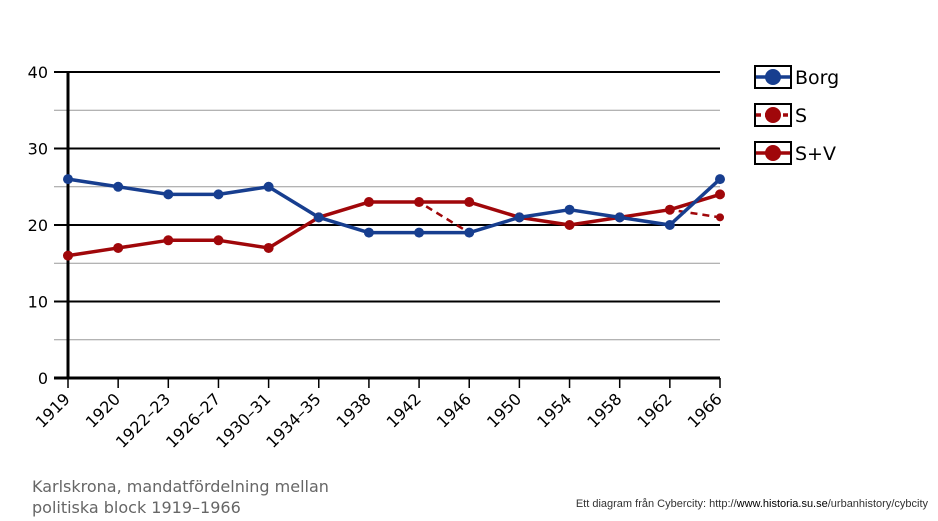 This screenshot has width=938, height=521. I want to click on legend-label: S, so click(801, 116).